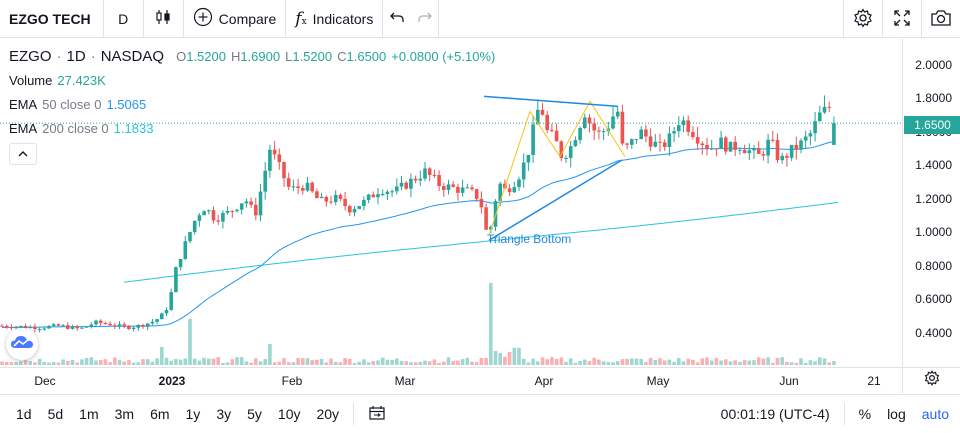 The width and height of the screenshot is (960, 433). Describe the element at coordinates (52, 19) in the screenshot. I see `symbol-search-button: EZGO TECH` at that location.